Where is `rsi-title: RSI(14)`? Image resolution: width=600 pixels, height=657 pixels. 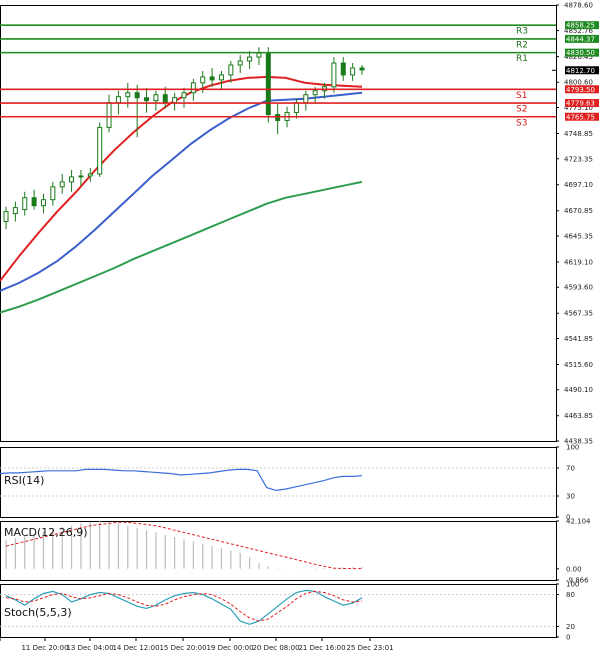 rsi-title: RSI(14) is located at coordinates (24, 480).